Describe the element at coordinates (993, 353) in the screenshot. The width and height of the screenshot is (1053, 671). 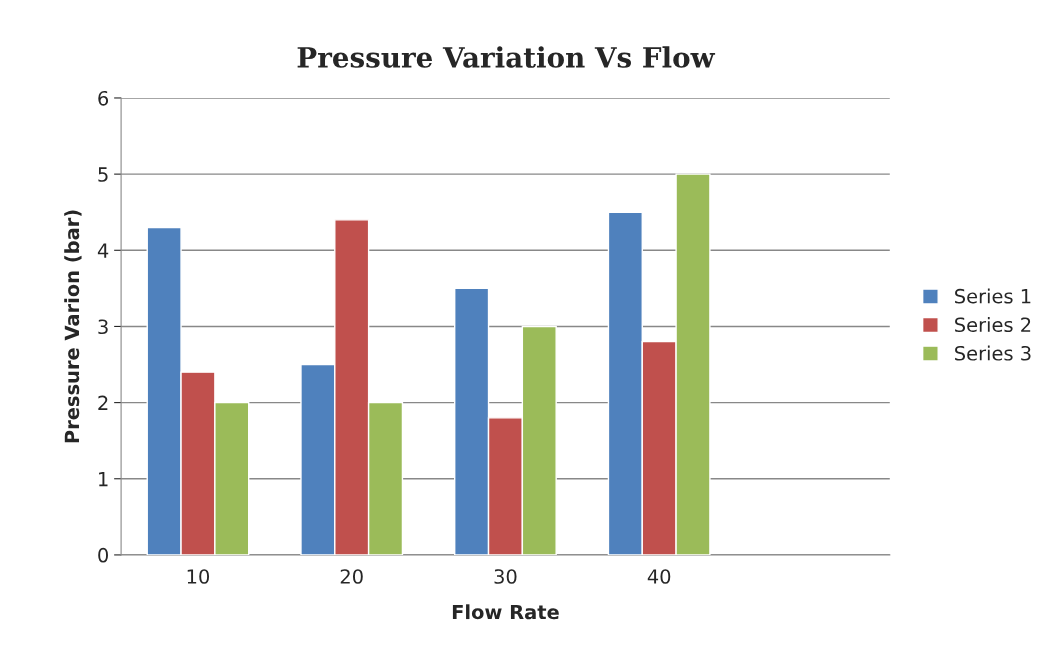
I see `legend-label: Series 3` at that location.